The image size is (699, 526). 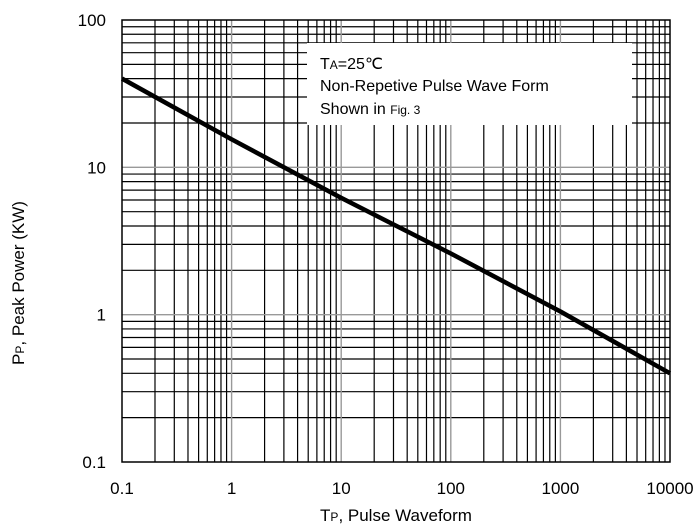 What do you see at coordinates (360, 64) in the screenshot?
I see `annotation-ta-value: =25℃` at bounding box center [360, 64].